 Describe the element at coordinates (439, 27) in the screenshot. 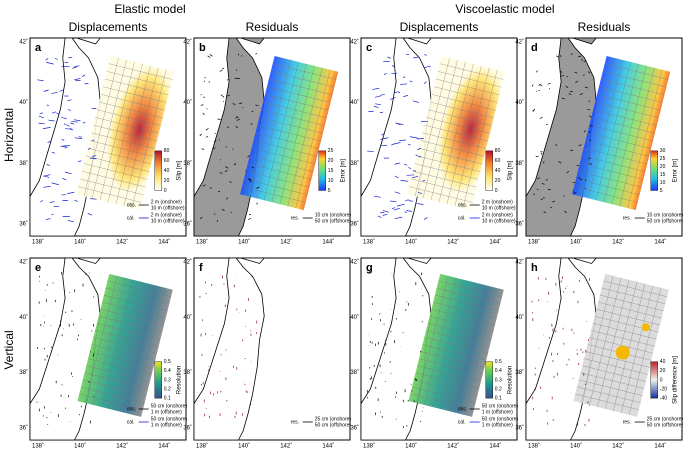

I see `column-title: Displacements` at that location.